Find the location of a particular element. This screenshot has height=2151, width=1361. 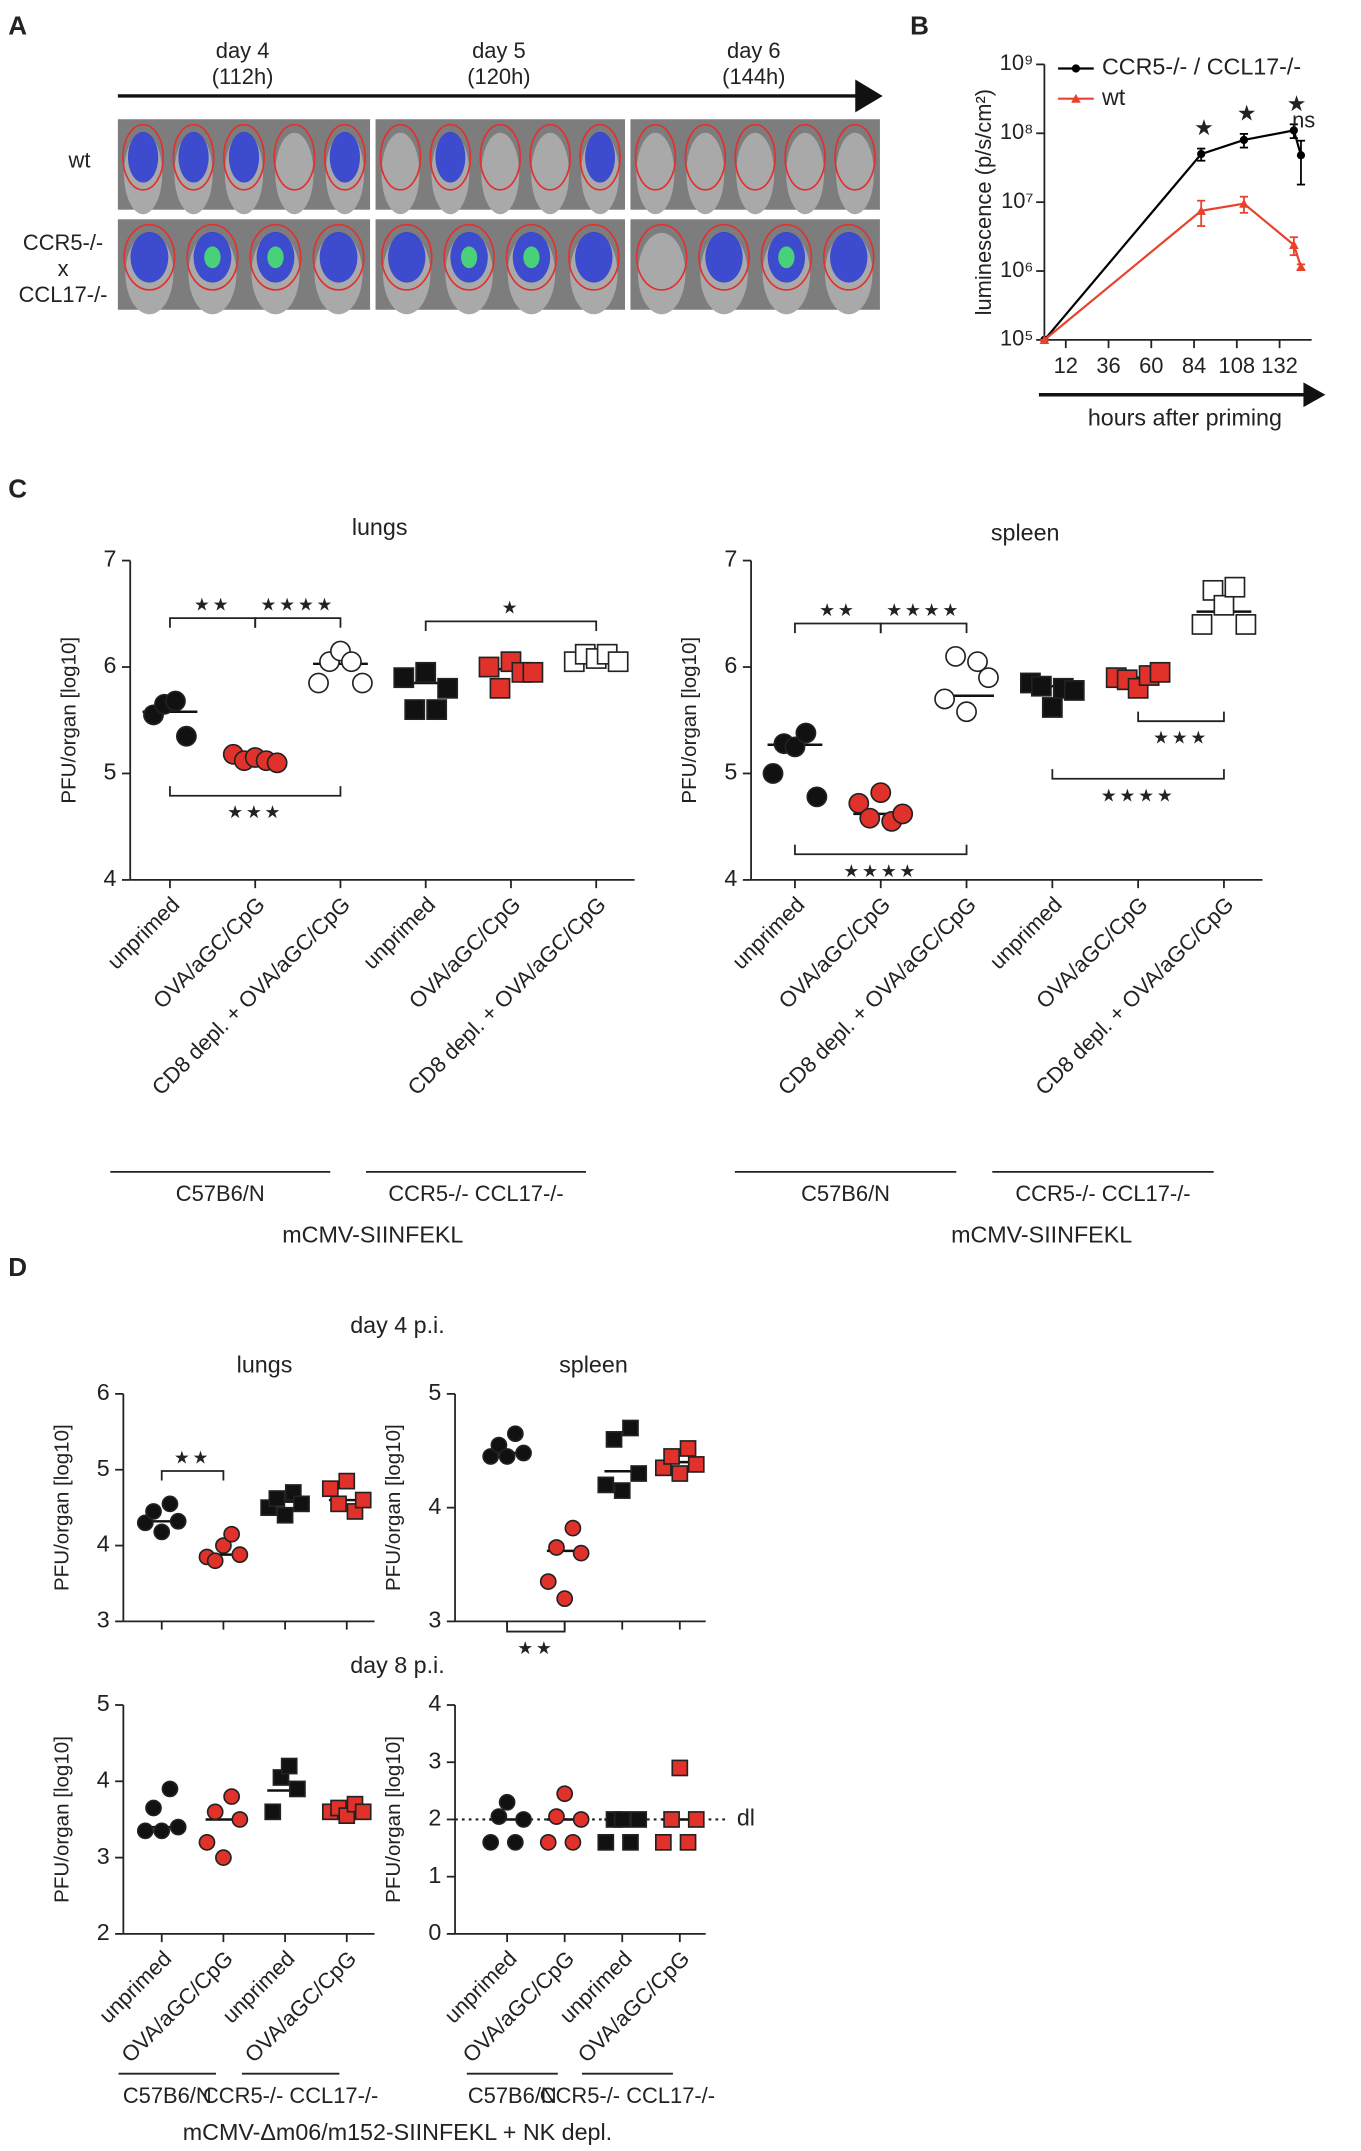

timepoint-day: day 6 is located at coordinates (754, 50).